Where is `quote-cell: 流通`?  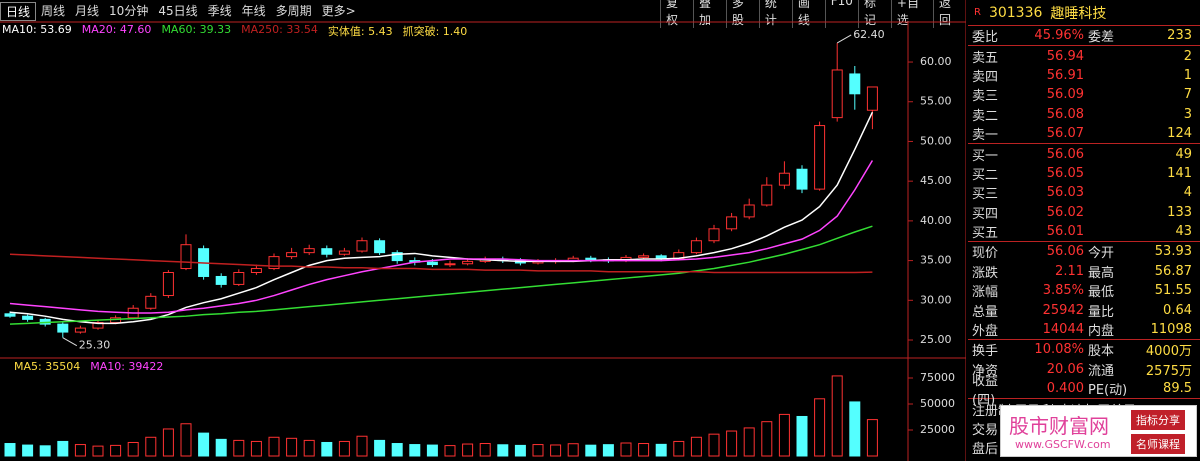 quote-cell: 流通 is located at coordinates (1101, 371).